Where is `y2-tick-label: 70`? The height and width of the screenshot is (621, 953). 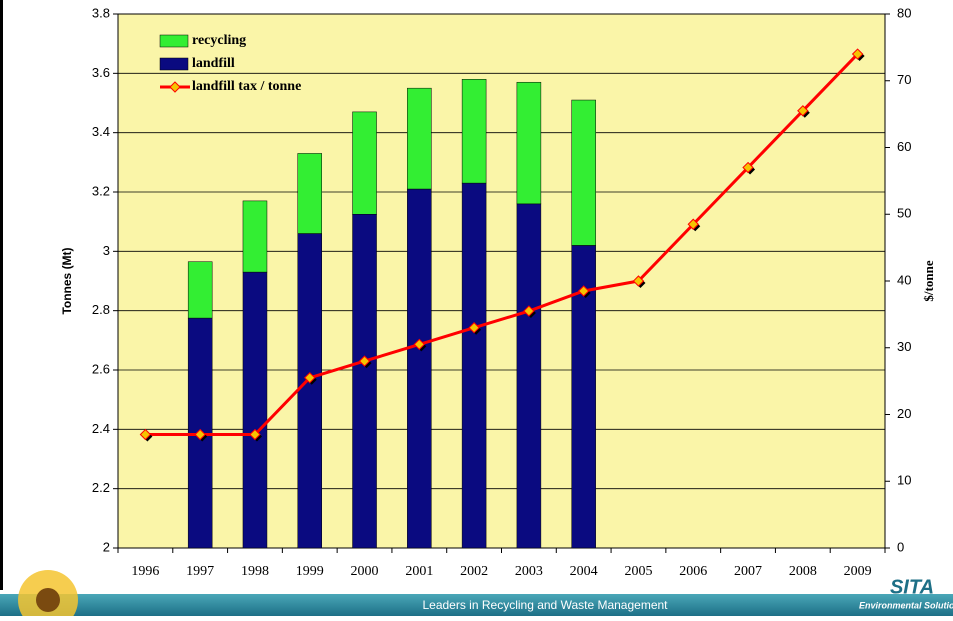 y2-tick-label: 70 is located at coordinates (904, 79).